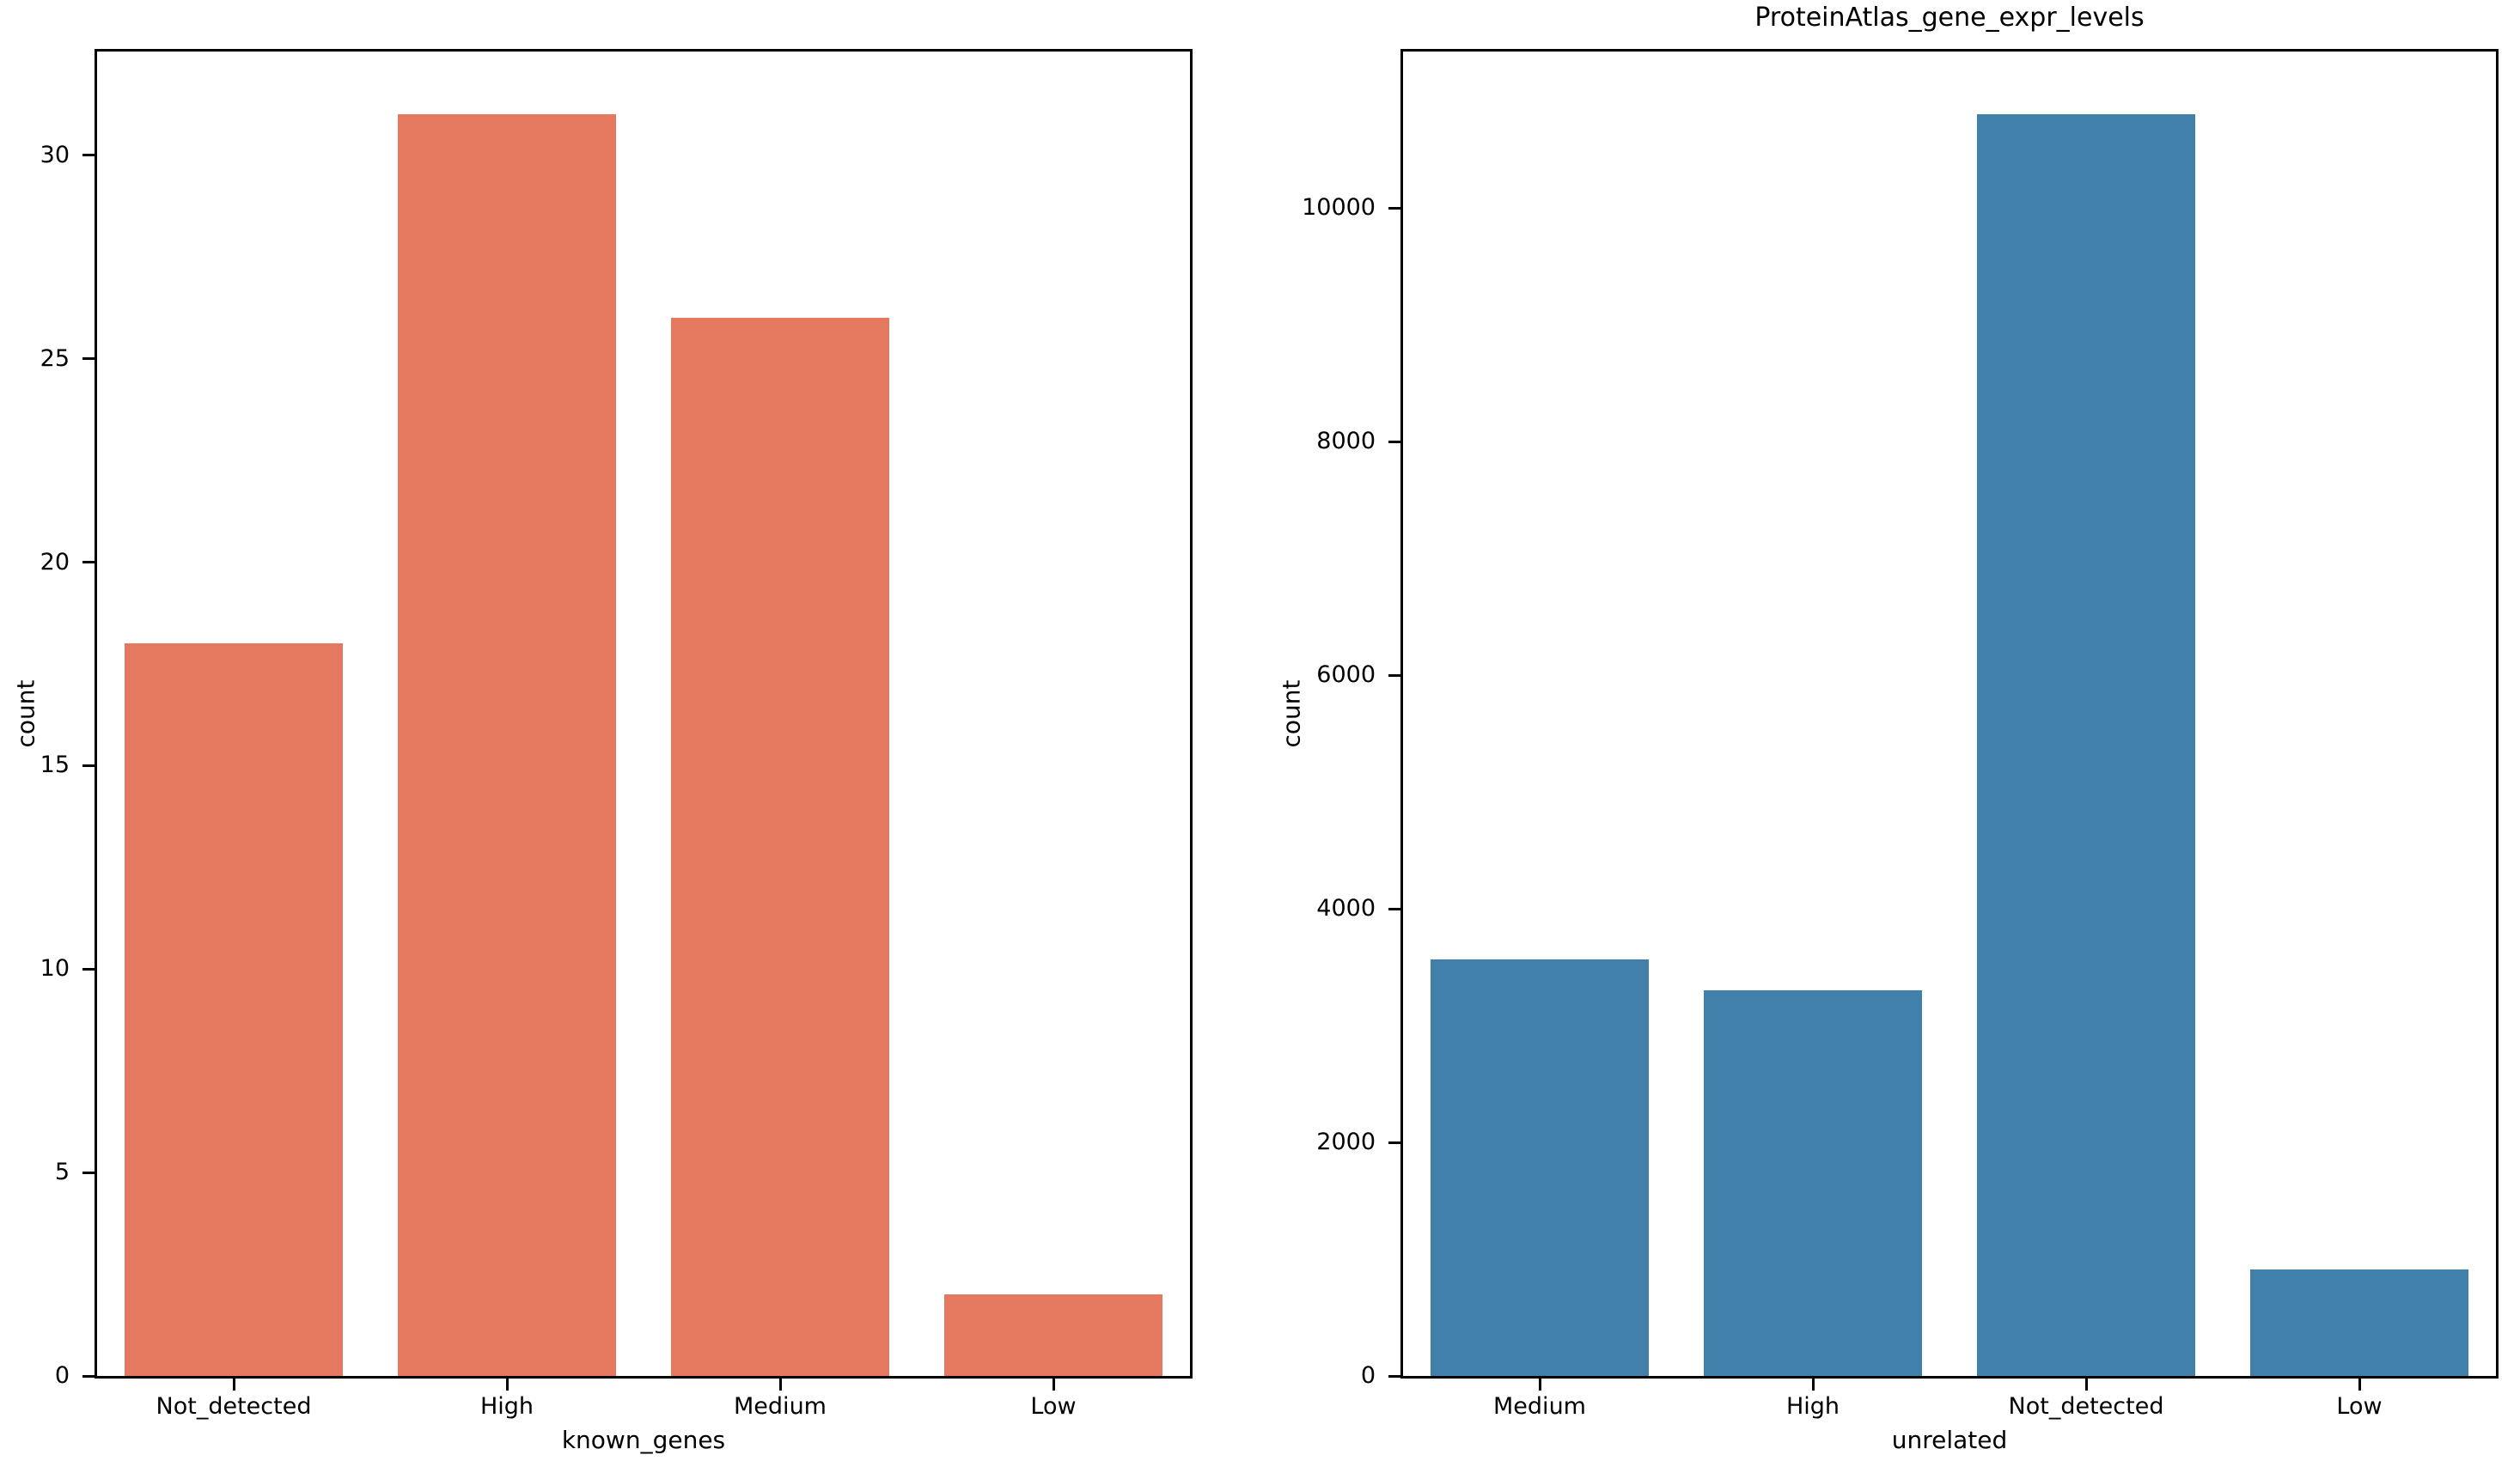 The image size is (2520, 1467). What do you see at coordinates (1346, 1142) in the screenshot?
I see `y-tick-label: 2000` at bounding box center [1346, 1142].